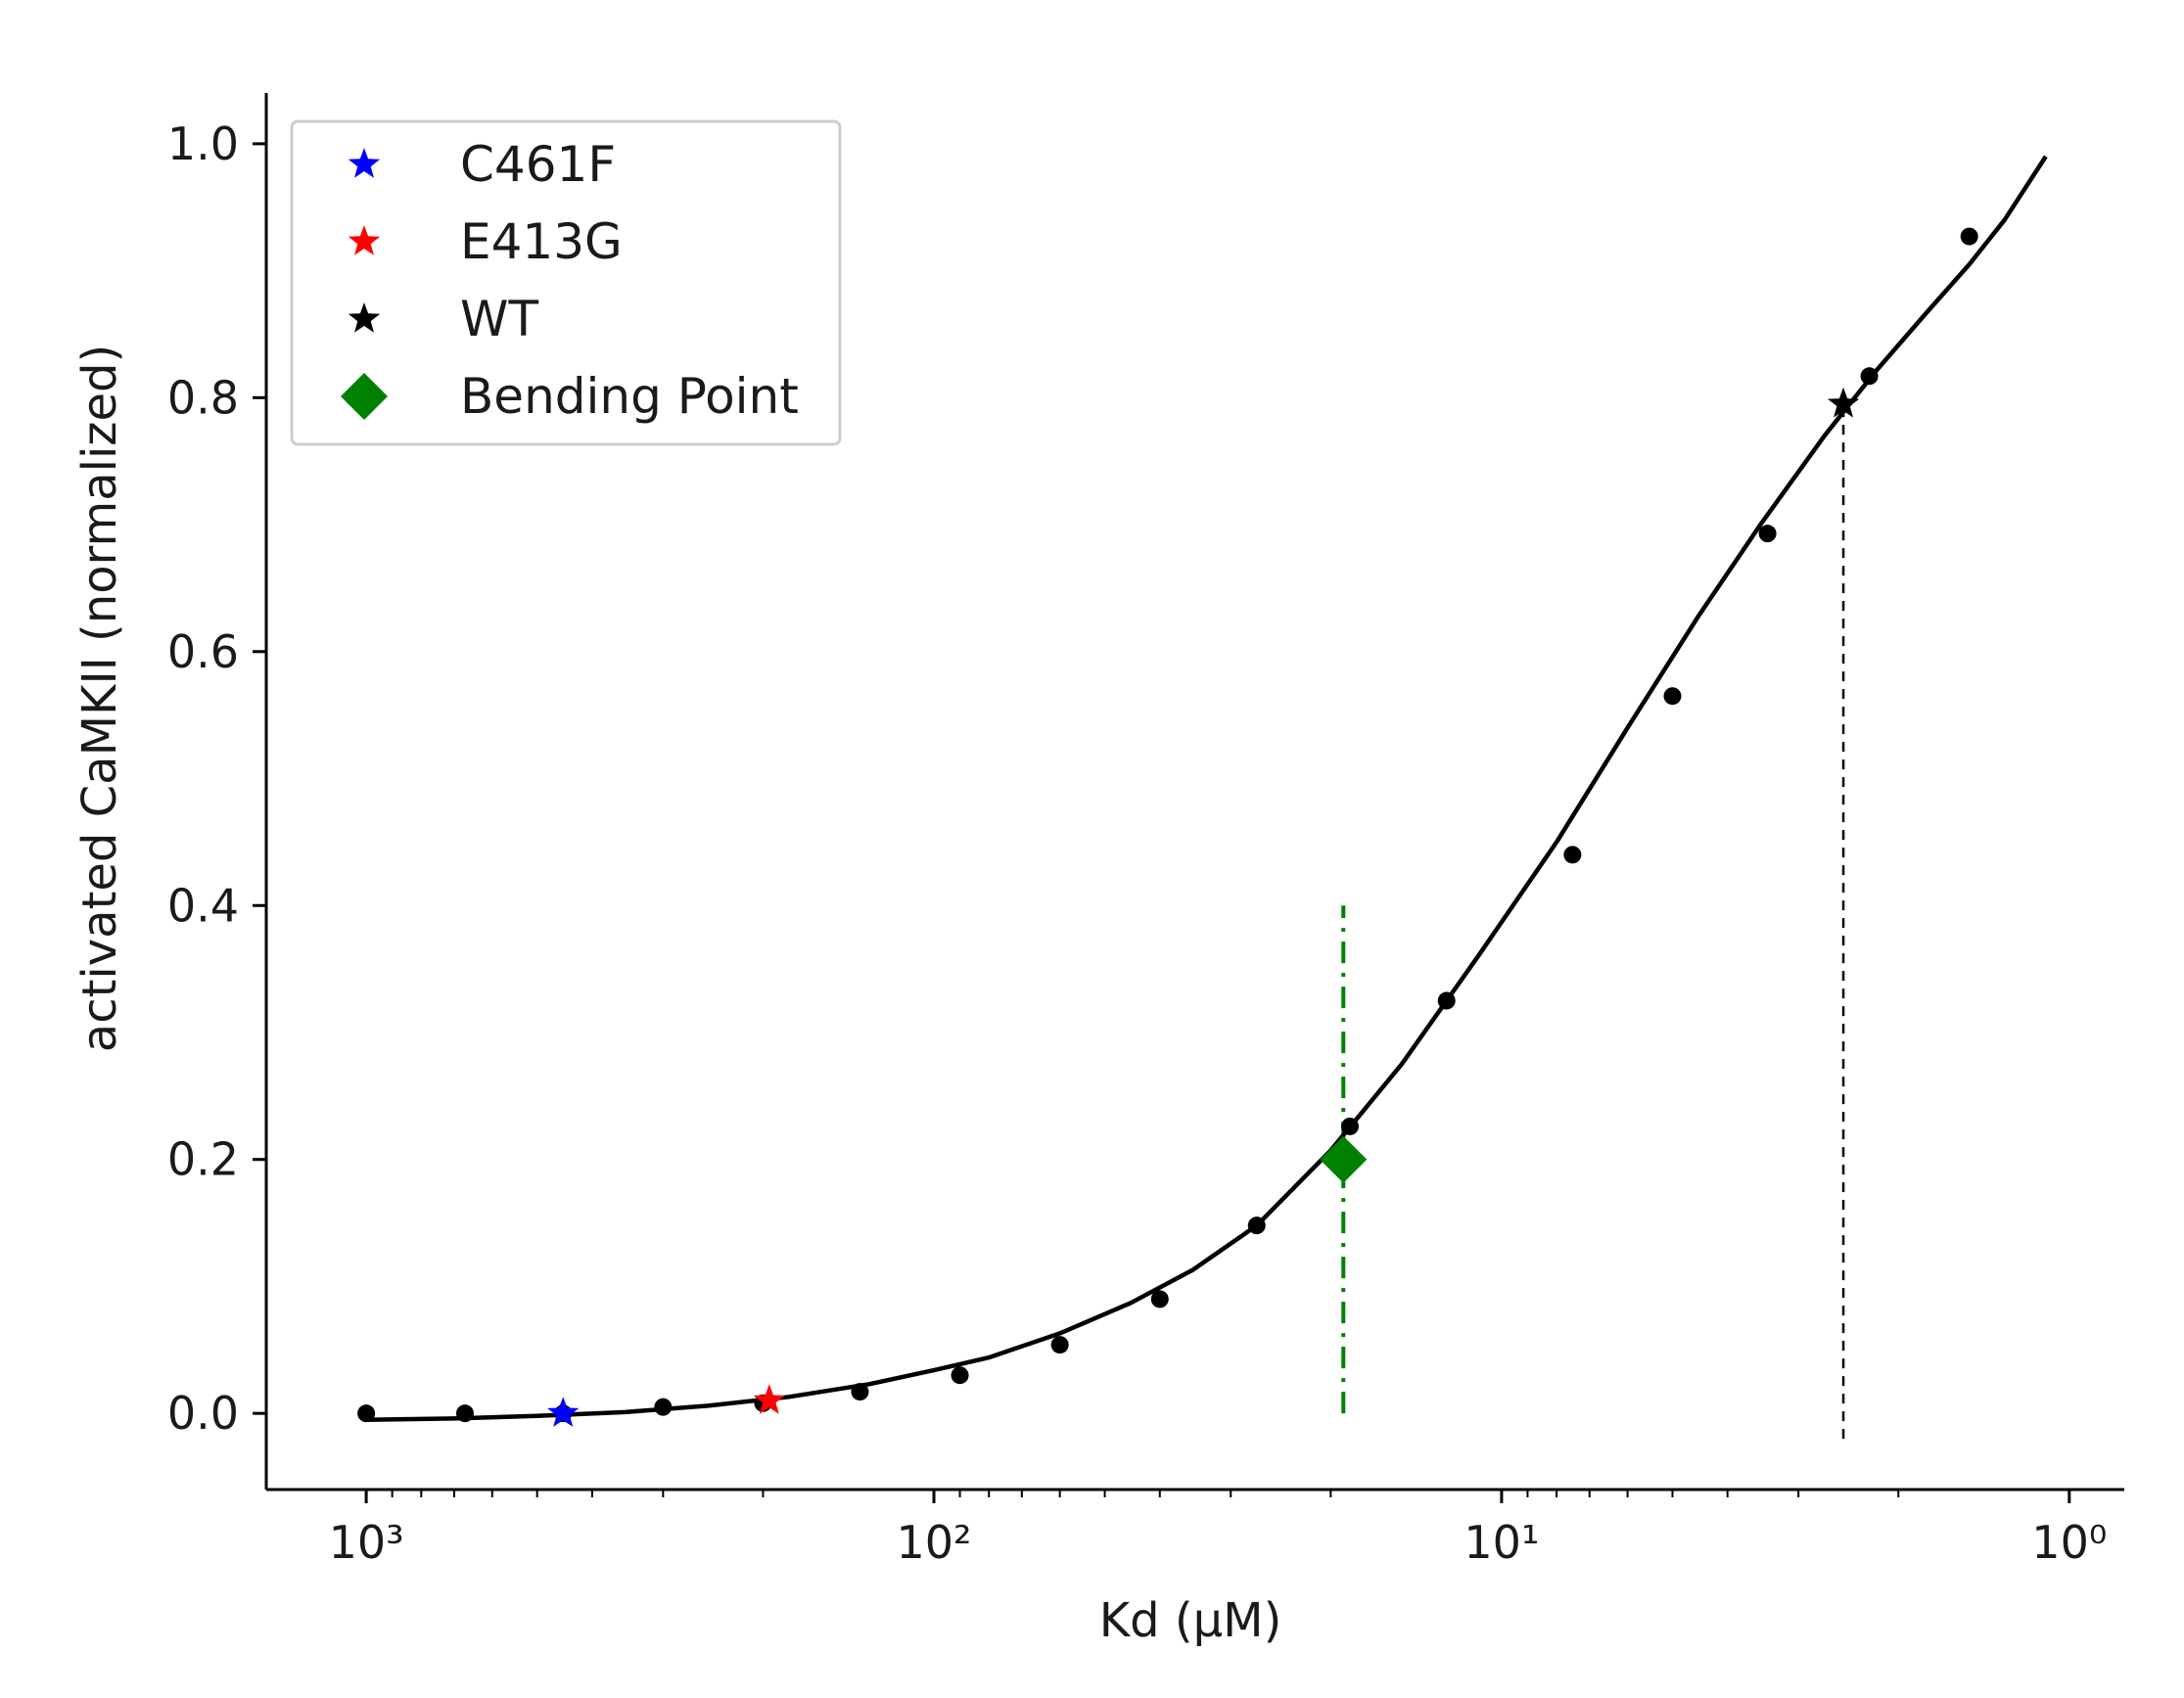 The height and width of the screenshot is (1698, 2184). What do you see at coordinates (203, 1413) in the screenshot?
I see `y-tick-label: 0.0` at bounding box center [203, 1413].